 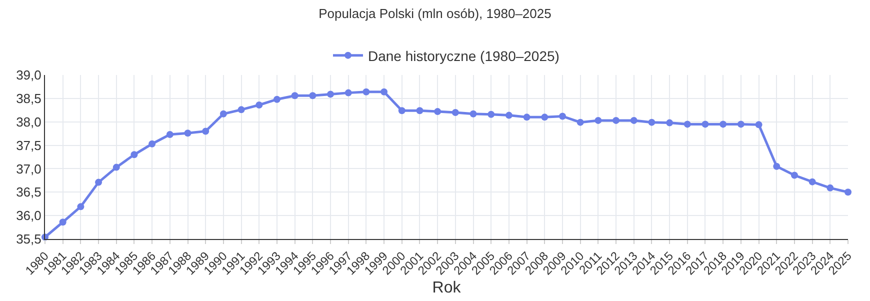 I want to click on legend-label: Dane historyczne (1980–2025), so click(x=464, y=56).